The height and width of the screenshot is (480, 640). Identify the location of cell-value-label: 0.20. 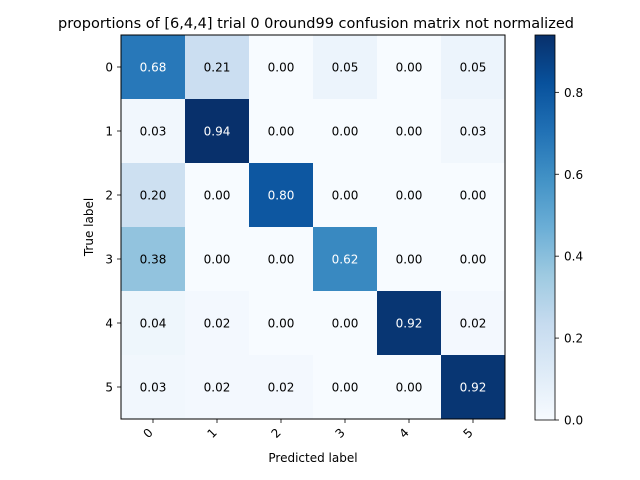
(153, 196).